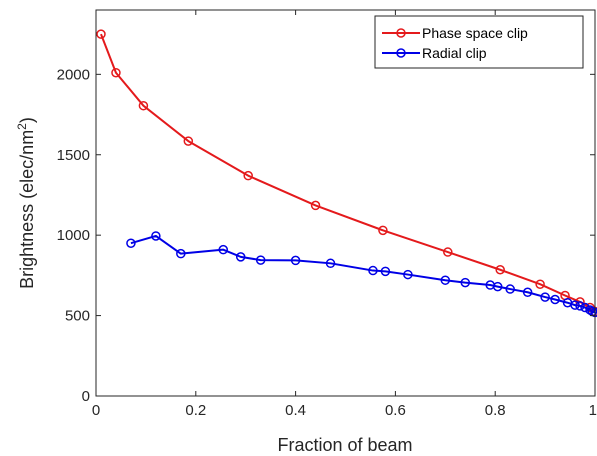 The image size is (597, 456). I want to click on y-axis-title-main: Brightness (elec/nm, so click(27, 209).